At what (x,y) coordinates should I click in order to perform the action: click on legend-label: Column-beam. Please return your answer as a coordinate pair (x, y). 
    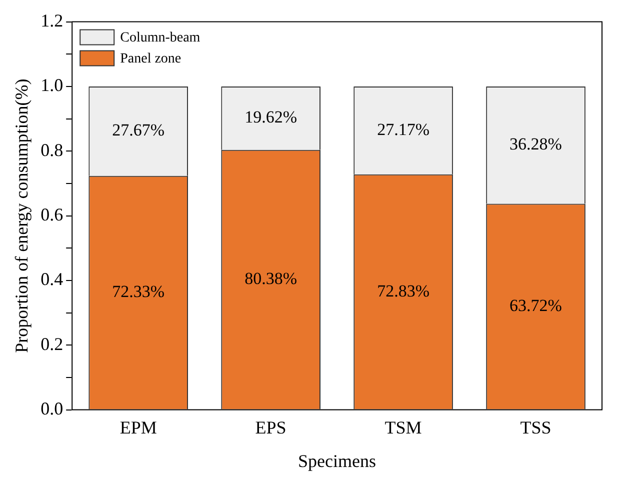
    Looking at the image, I should click on (160, 38).